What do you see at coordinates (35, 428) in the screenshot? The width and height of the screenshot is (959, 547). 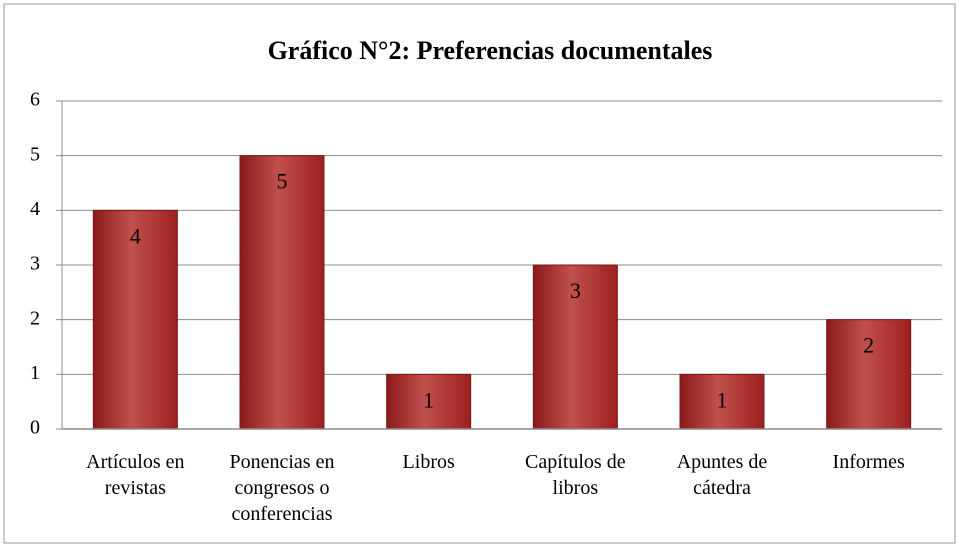 I see `y-tick-label: 0` at bounding box center [35, 428].